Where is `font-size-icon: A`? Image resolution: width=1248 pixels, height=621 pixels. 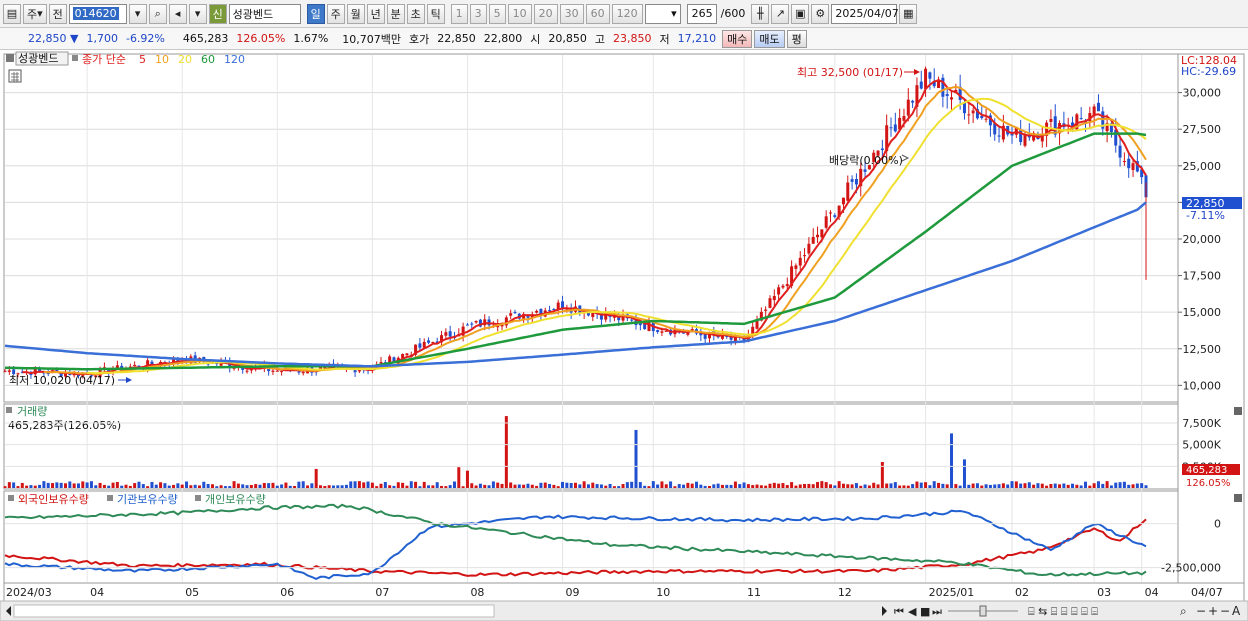 font-size-icon: A is located at coordinates (1236, 611).